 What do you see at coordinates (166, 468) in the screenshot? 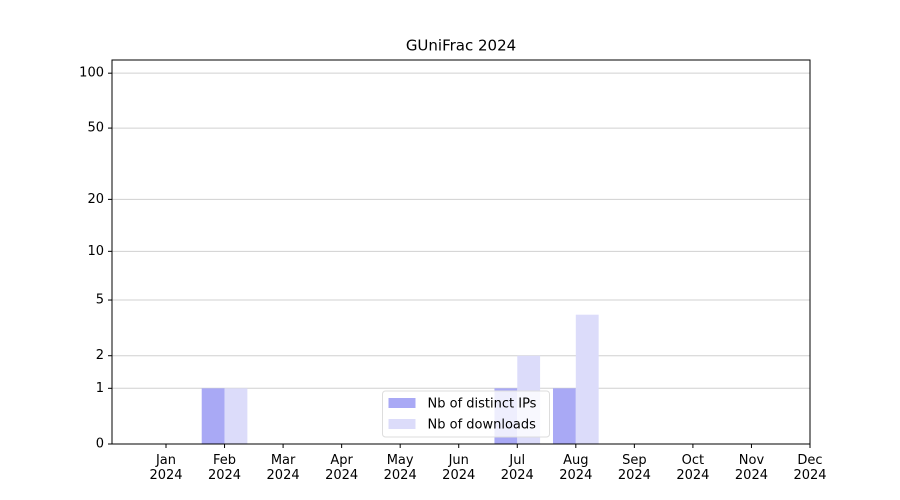
I see `x-tick-label: Jan 2024` at bounding box center [166, 468].